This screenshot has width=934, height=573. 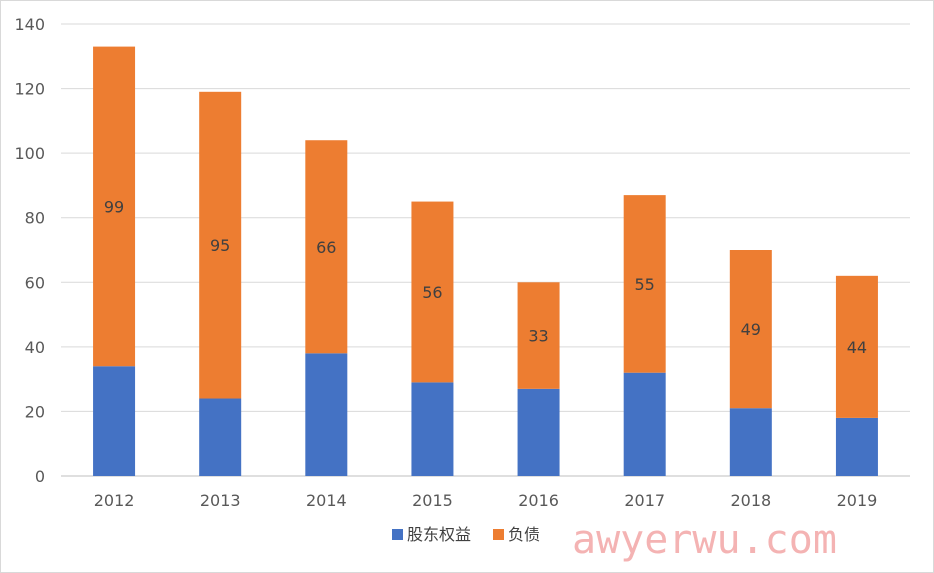 I want to click on x-tick-label: 2015, so click(x=432, y=500).